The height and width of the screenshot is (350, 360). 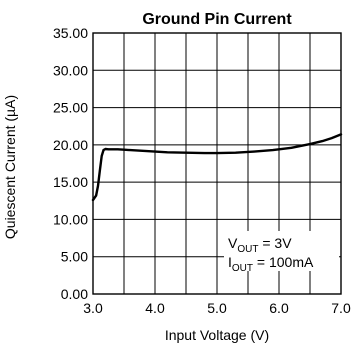 I want to click on annotation-vout-subscript: OUT, so click(x=247, y=249).